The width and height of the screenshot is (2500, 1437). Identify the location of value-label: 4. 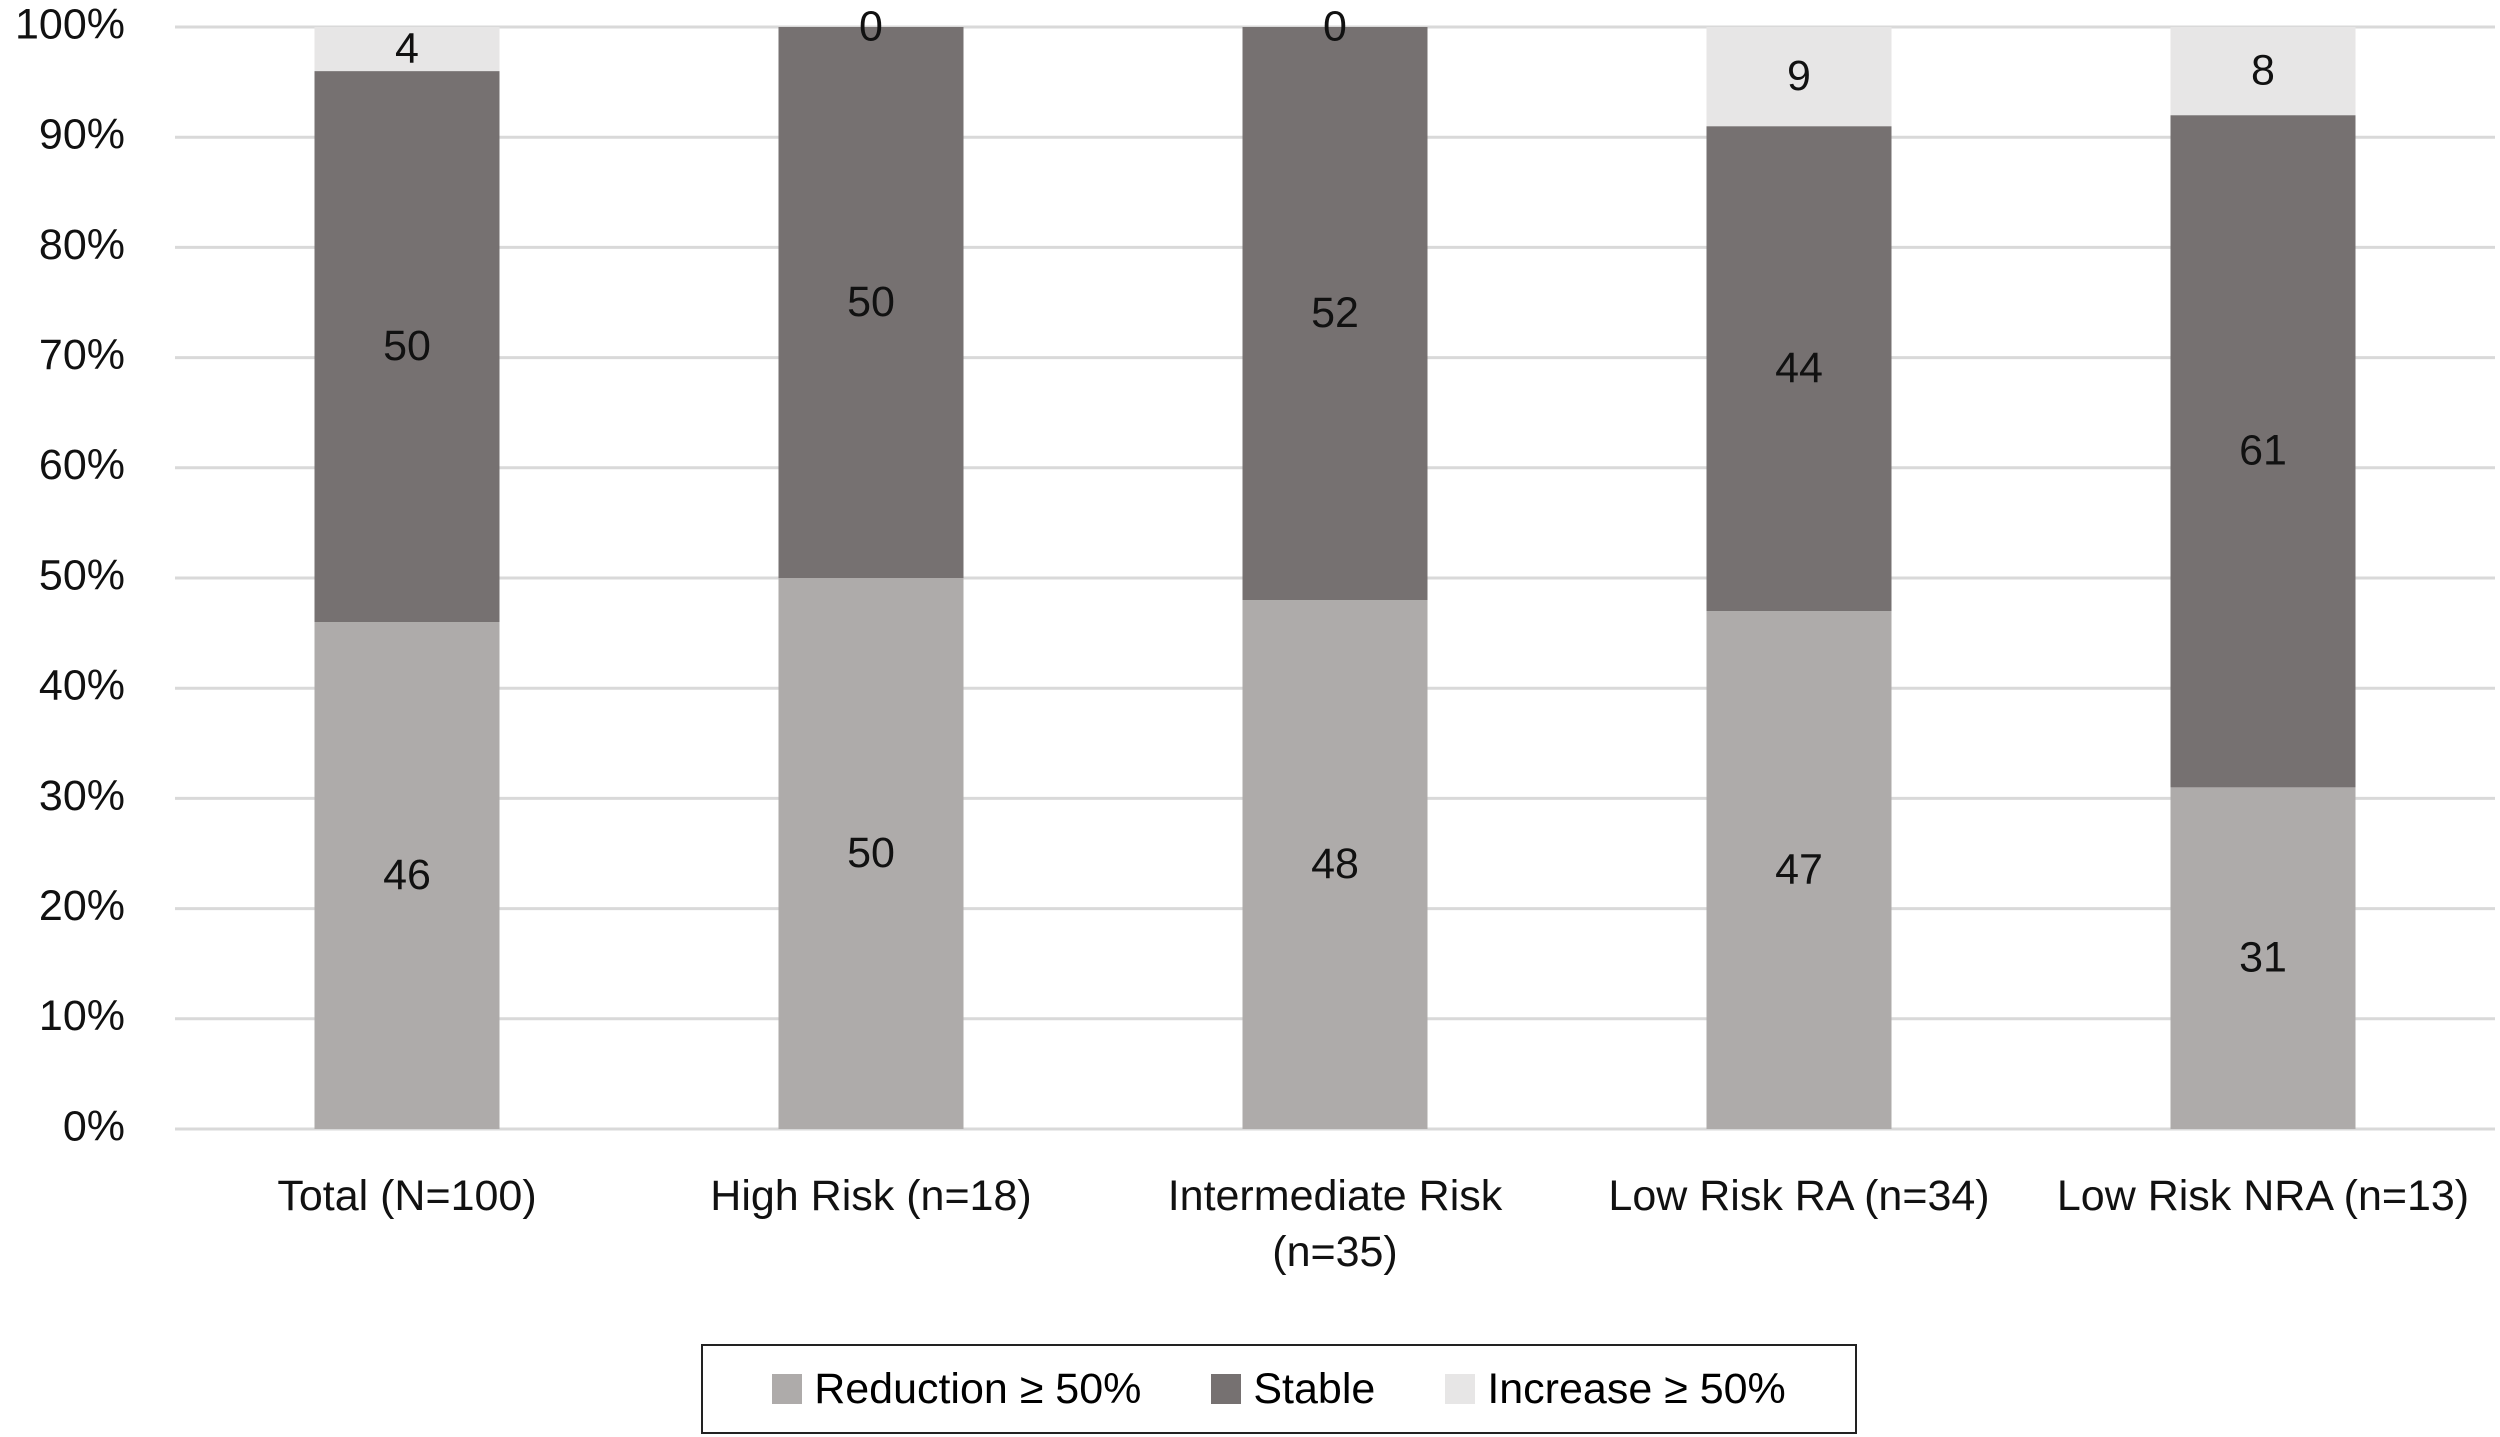
(407, 48).